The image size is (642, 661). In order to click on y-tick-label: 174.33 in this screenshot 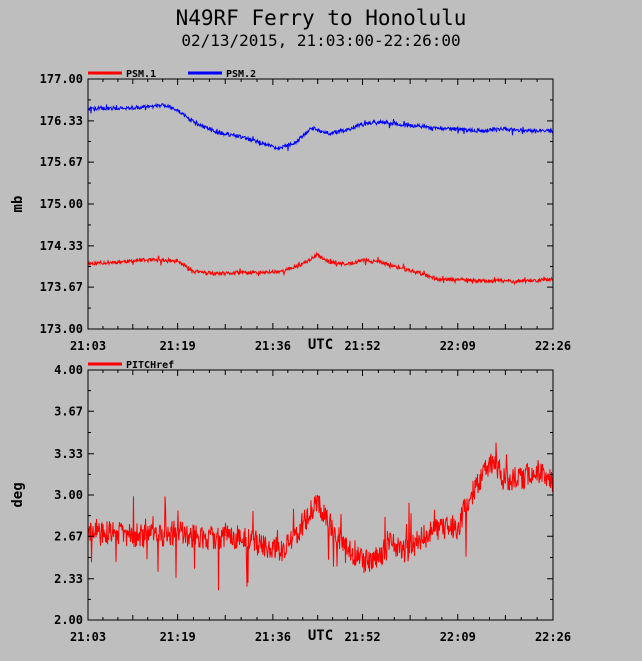, I will do `click(61, 246)`.